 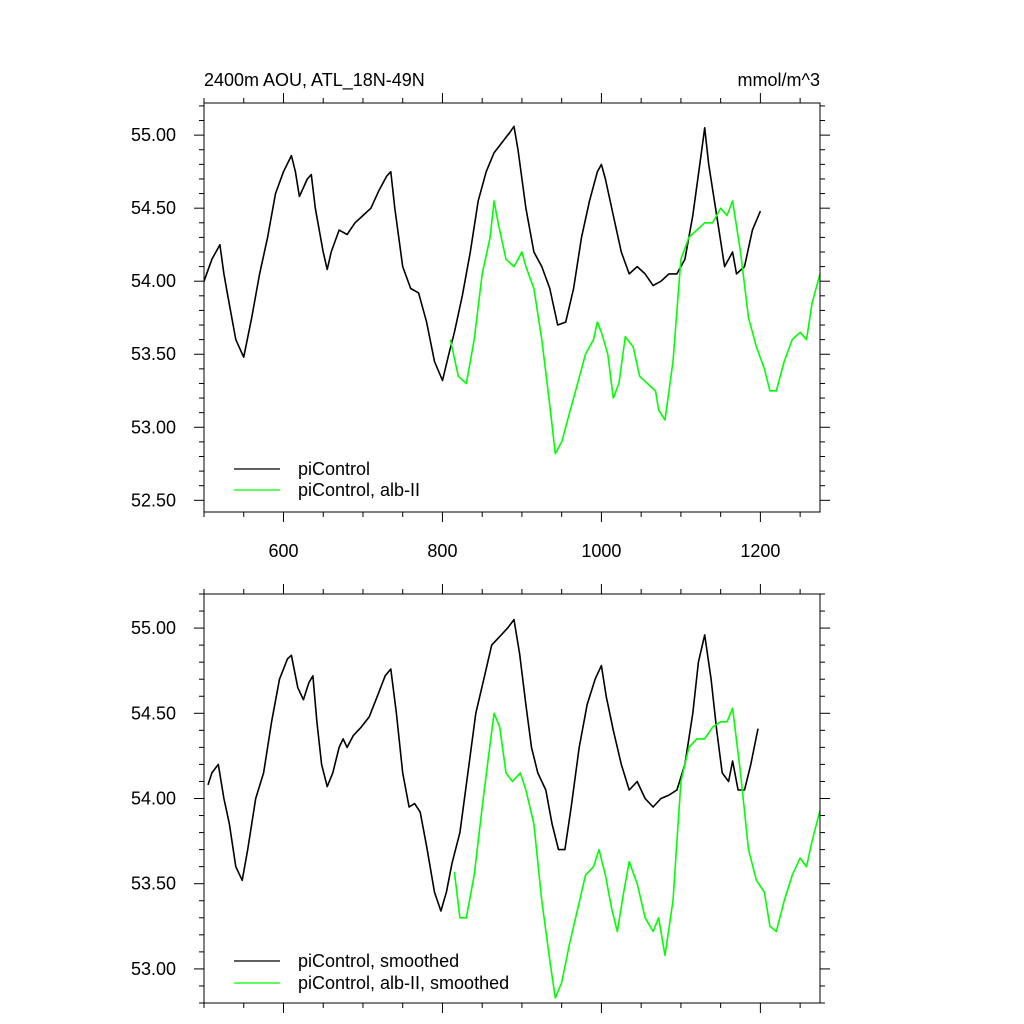 What do you see at coordinates (403, 983) in the screenshot?
I see `legend-label-alb-ii-smoothed: piControl, alb-II, smoothed` at bounding box center [403, 983].